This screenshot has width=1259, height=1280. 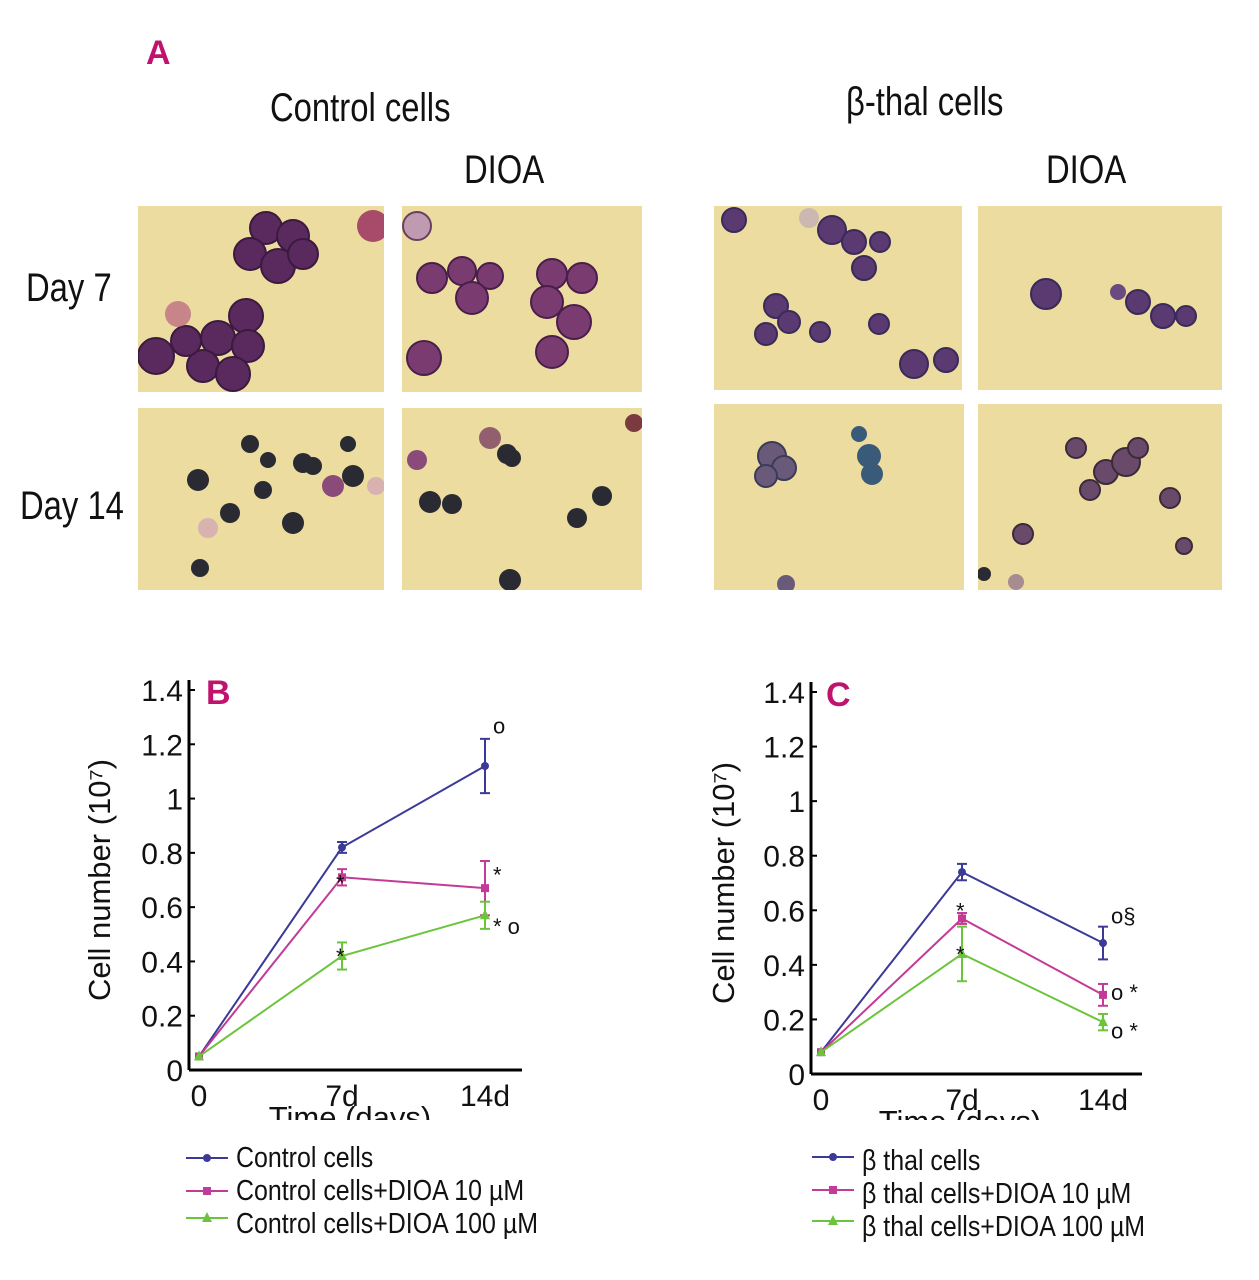 What do you see at coordinates (499, 725) in the screenshot?
I see `chart-b-annotation-0: o` at bounding box center [499, 725].